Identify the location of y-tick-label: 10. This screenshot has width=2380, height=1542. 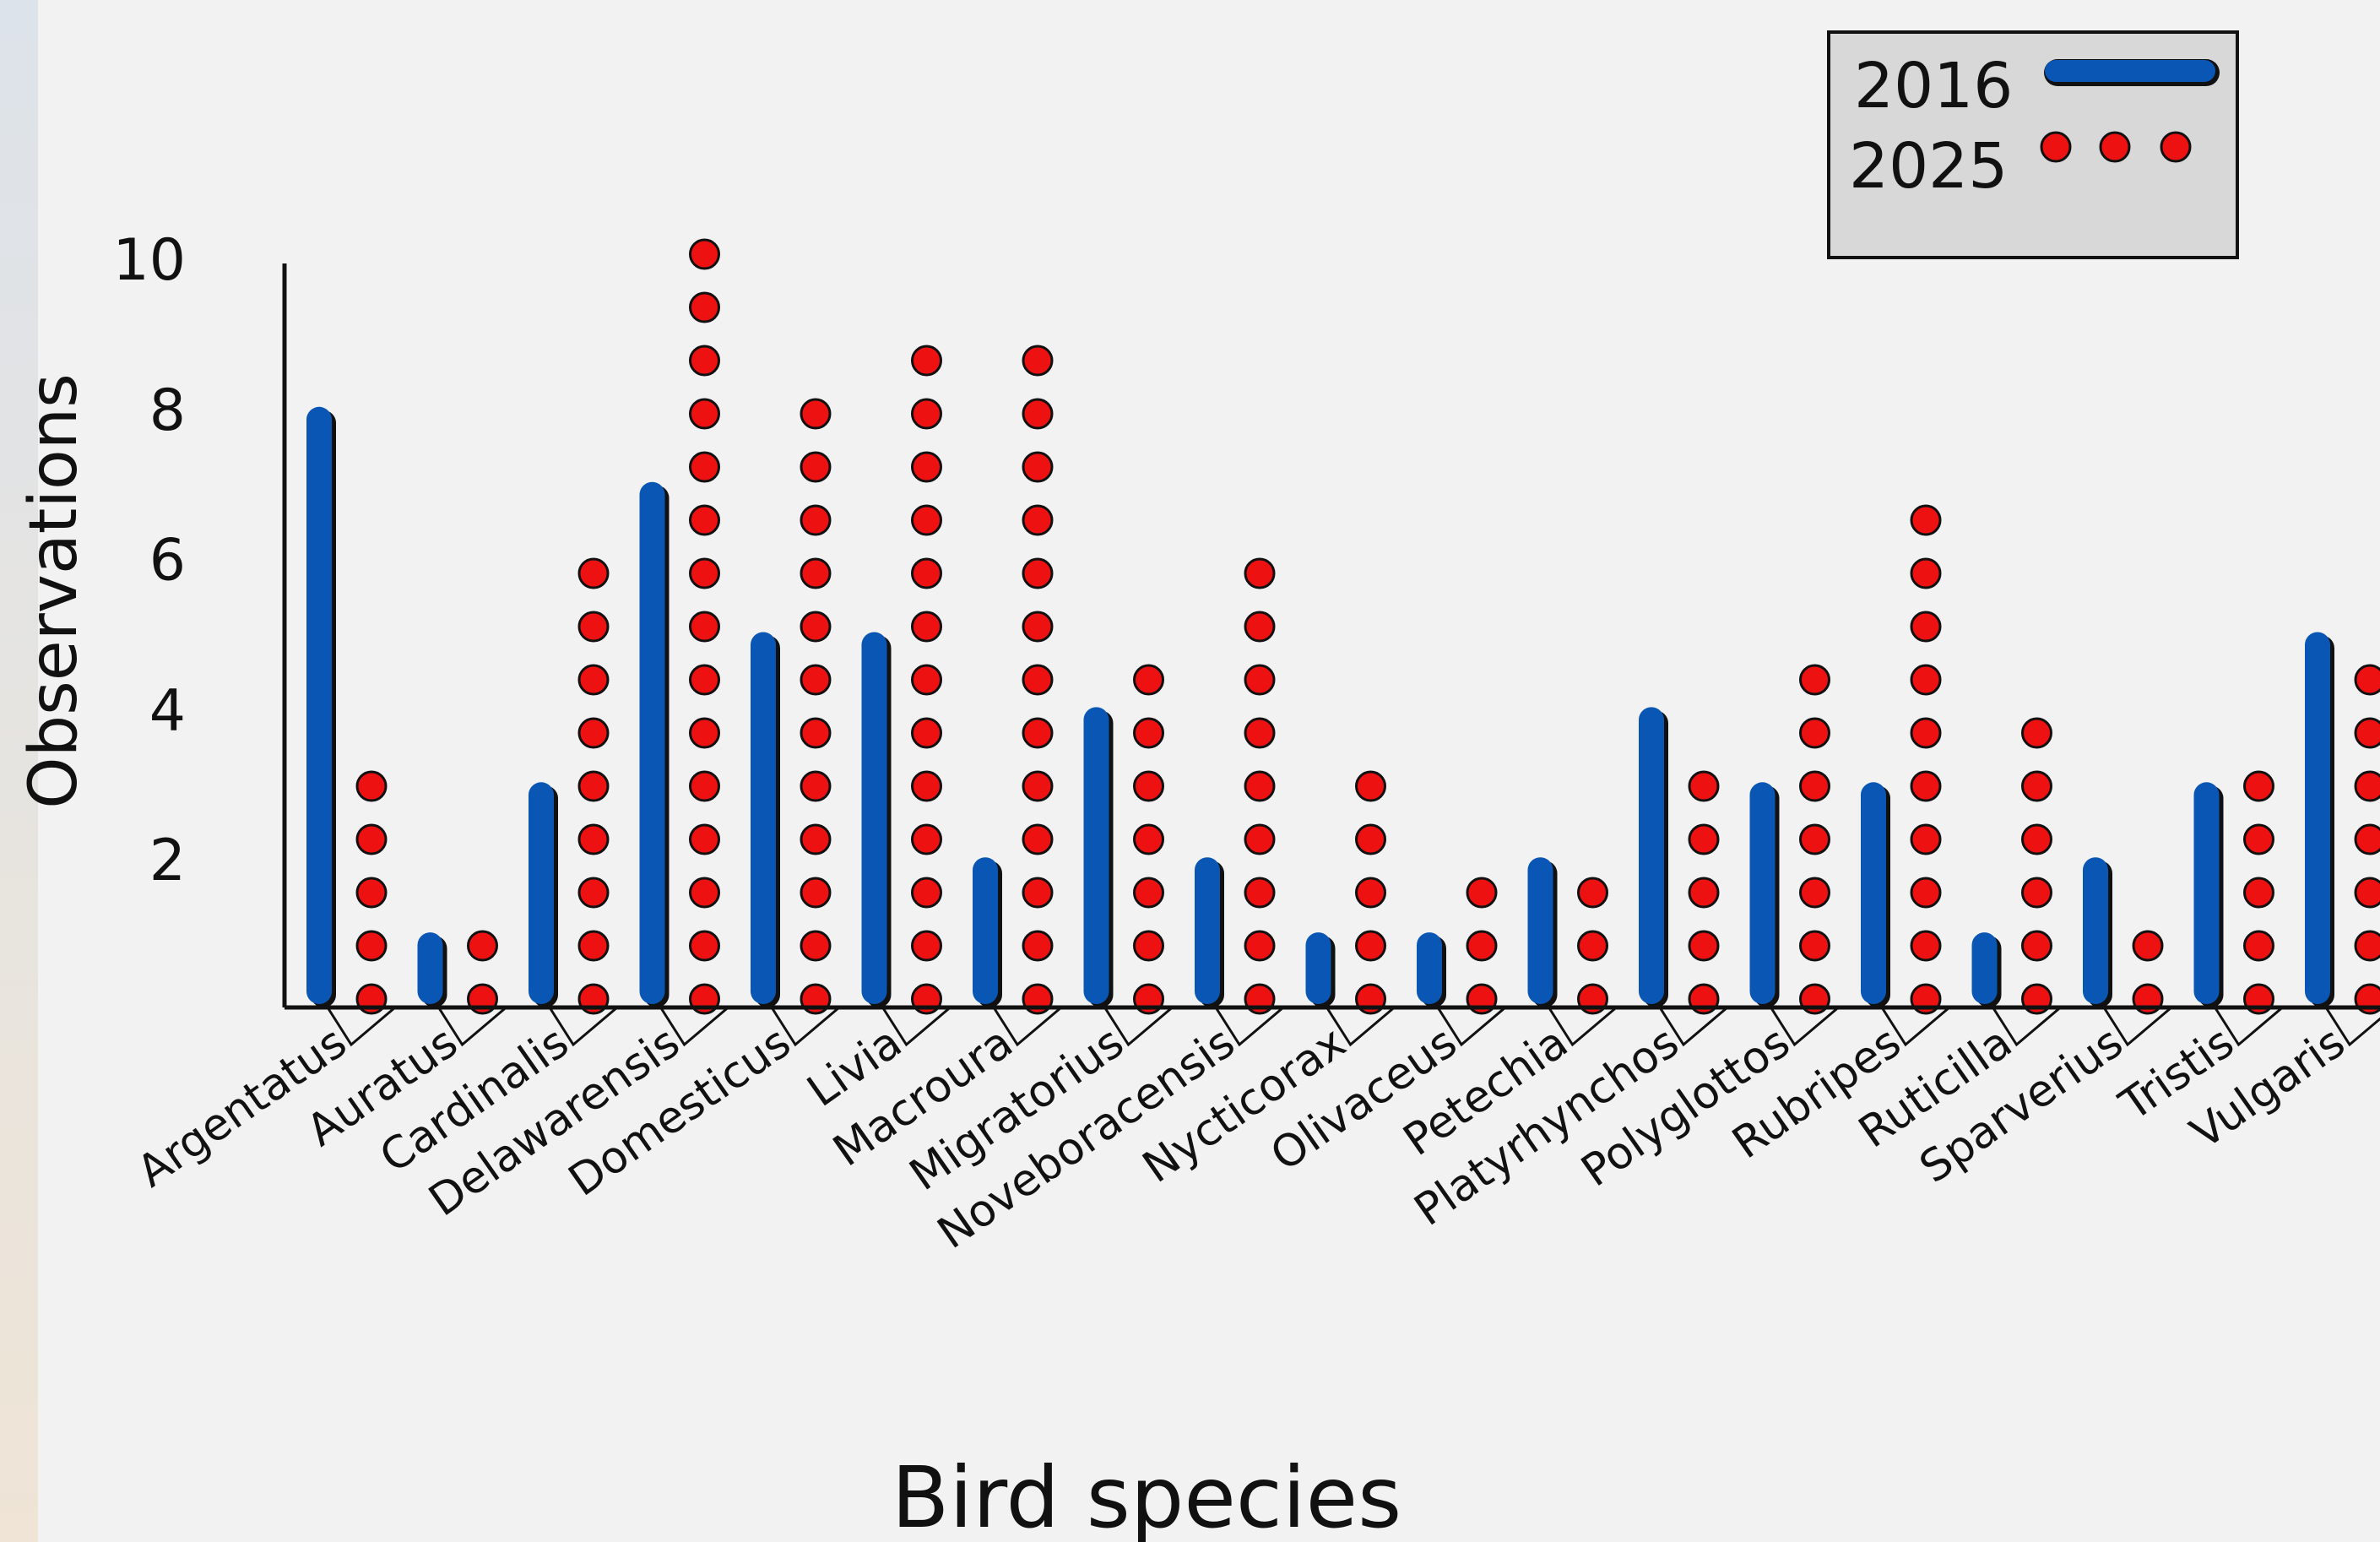
(149, 260).